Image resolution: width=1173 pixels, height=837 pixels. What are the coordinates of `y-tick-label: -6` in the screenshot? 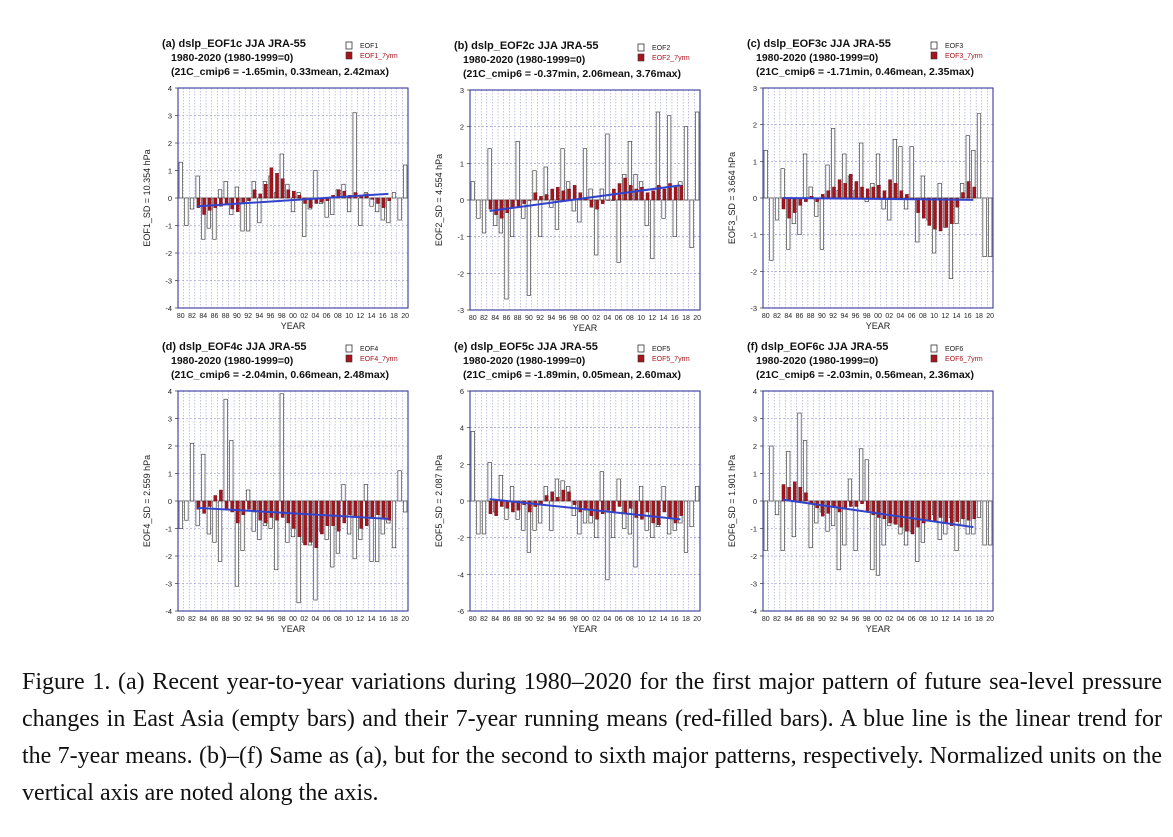 It's located at (460, 611).